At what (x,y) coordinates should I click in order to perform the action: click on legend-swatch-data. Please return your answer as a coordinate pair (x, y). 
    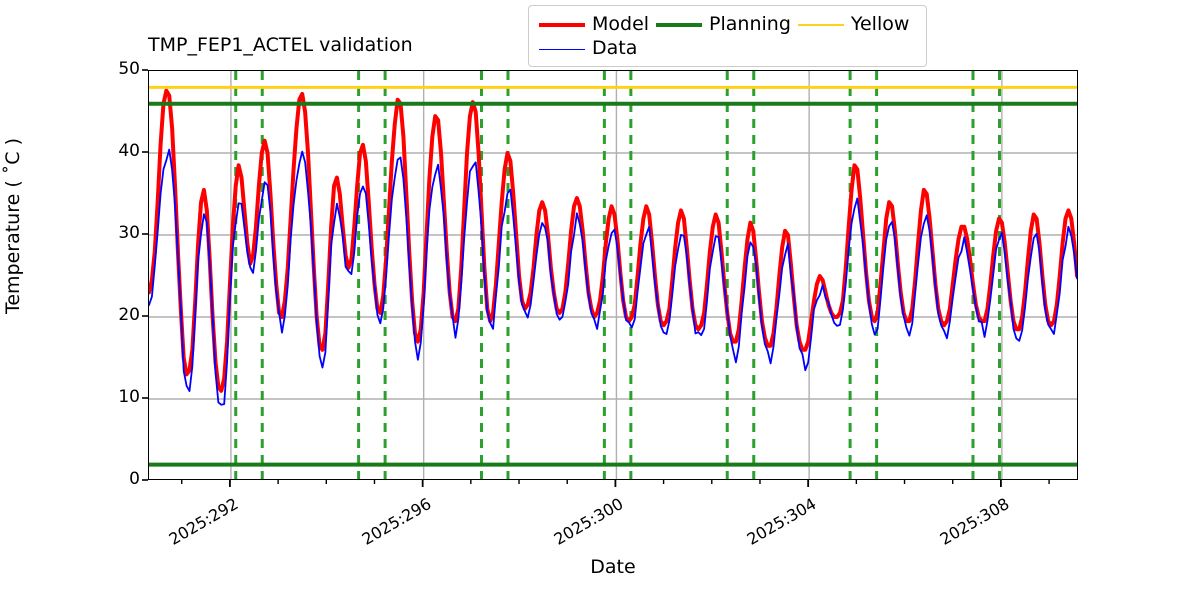
    Looking at the image, I should click on (565, 48).